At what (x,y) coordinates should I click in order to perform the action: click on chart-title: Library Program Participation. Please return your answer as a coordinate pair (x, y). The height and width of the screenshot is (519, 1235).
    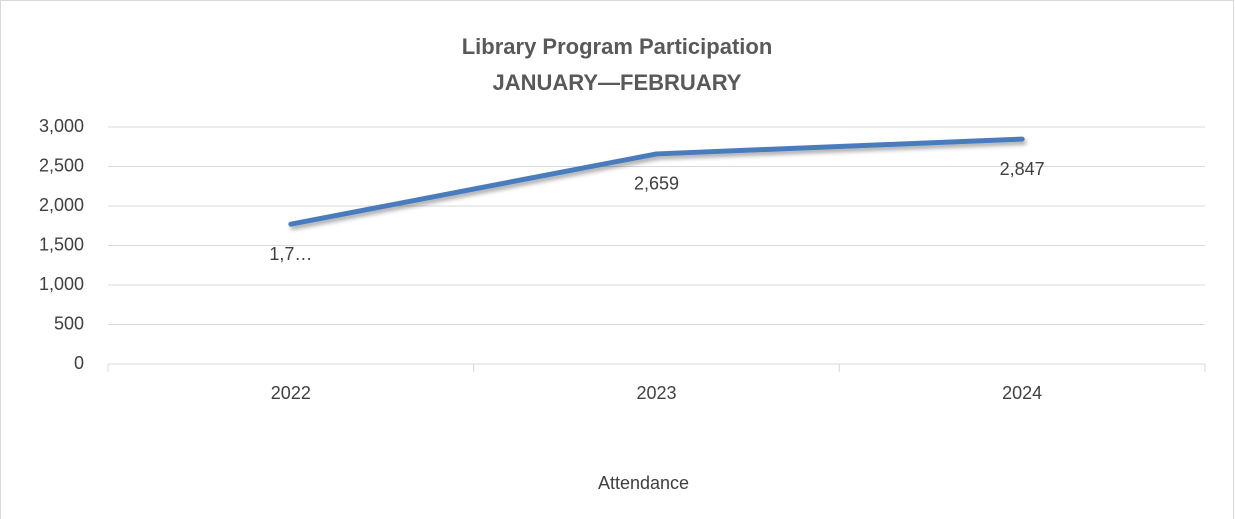
    Looking at the image, I should click on (617, 46).